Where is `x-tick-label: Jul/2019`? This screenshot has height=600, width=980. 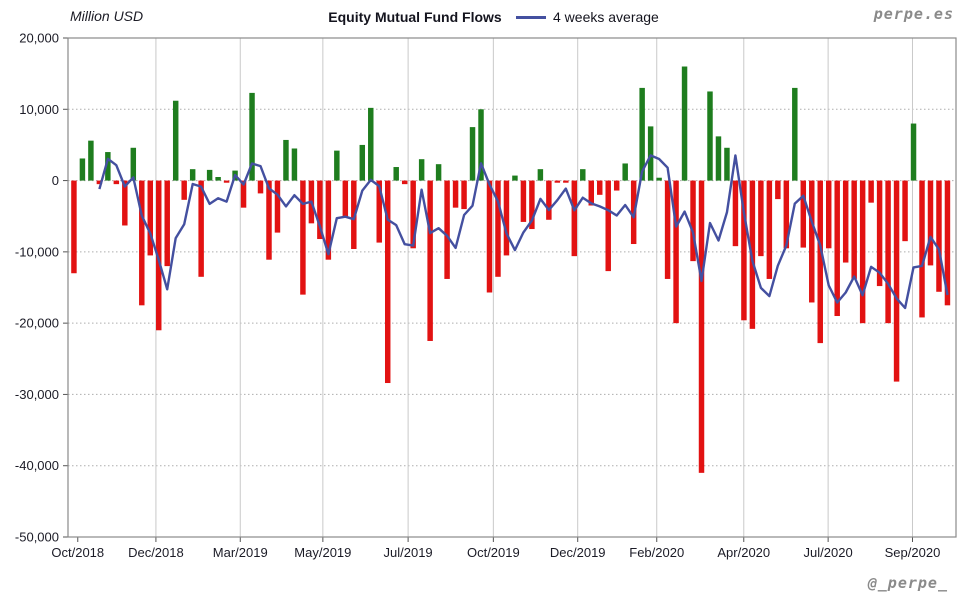
x-tick-label: Jul/2019 is located at coordinates (408, 552).